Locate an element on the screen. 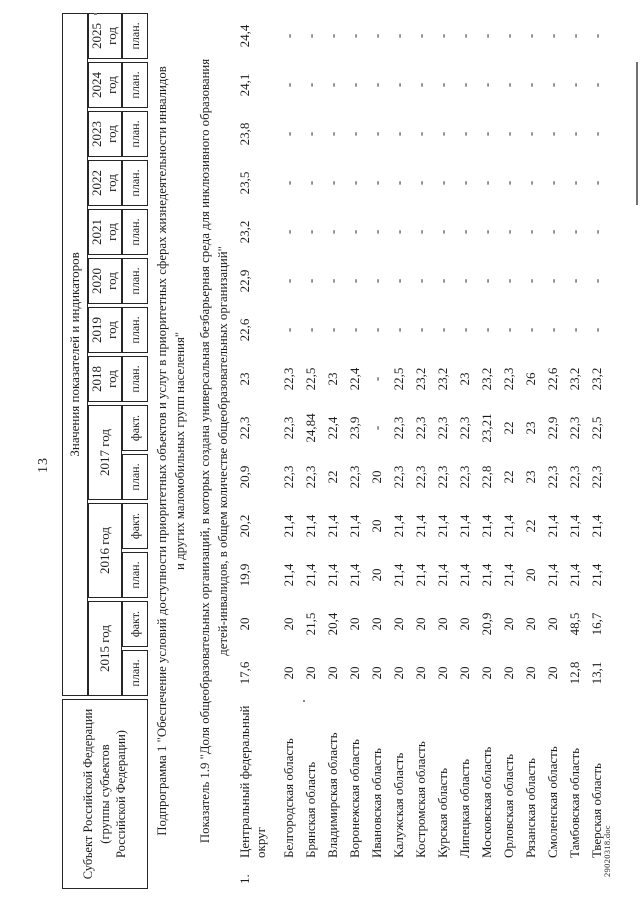 This screenshot has height=905, width=640. table-row: Рязанская область 20 20 20 22 23 23 26 - - - - - - - is located at coordinates (532, 451).